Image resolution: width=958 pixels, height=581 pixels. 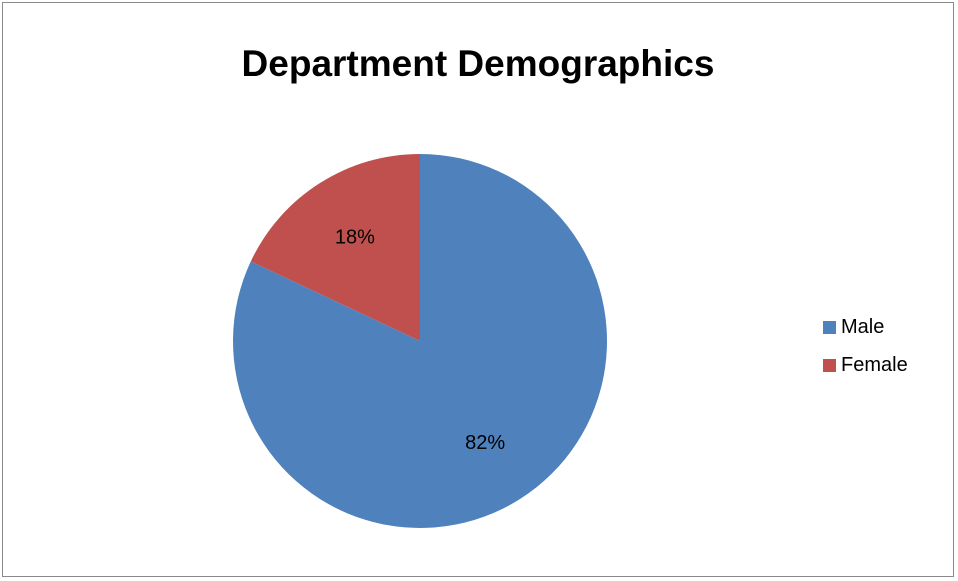 I want to click on pie-slice-female, so click(x=335, y=247).